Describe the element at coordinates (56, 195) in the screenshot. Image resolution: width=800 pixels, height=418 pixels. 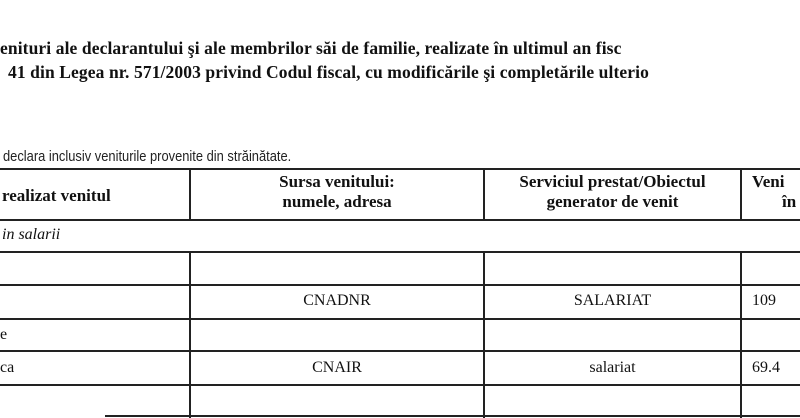
I see `header-who: realizat venitul` at that location.